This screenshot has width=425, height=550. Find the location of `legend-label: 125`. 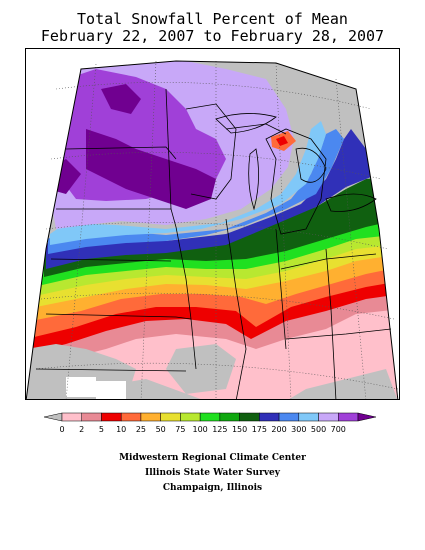

legend-label: 125 is located at coordinates (220, 429).